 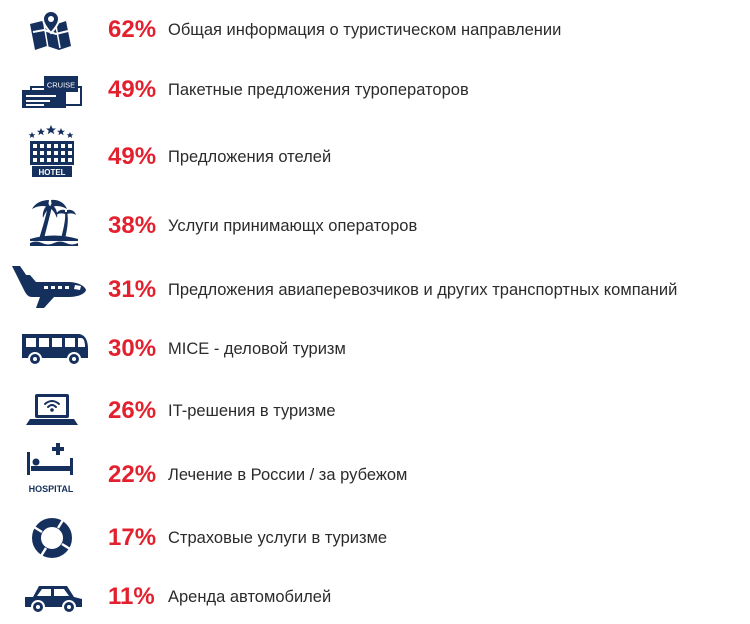 I want to click on airplane-icon, so click(x=50, y=288).